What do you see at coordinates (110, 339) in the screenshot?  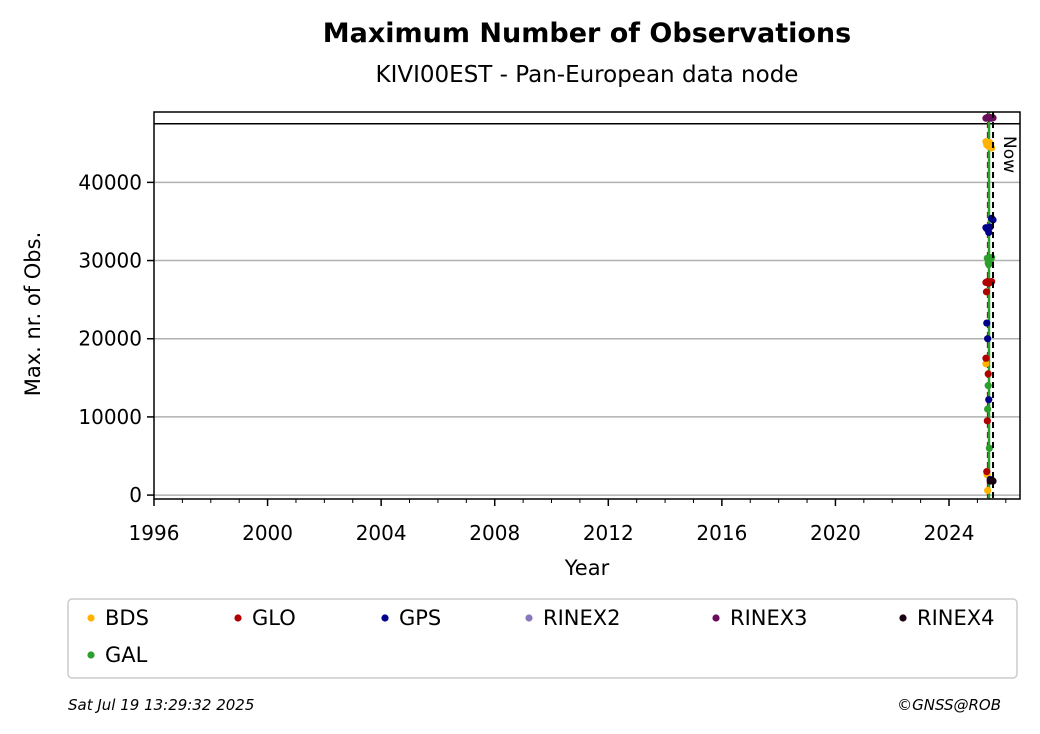 I see `y-tick-label: 20000` at bounding box center [110, 339].